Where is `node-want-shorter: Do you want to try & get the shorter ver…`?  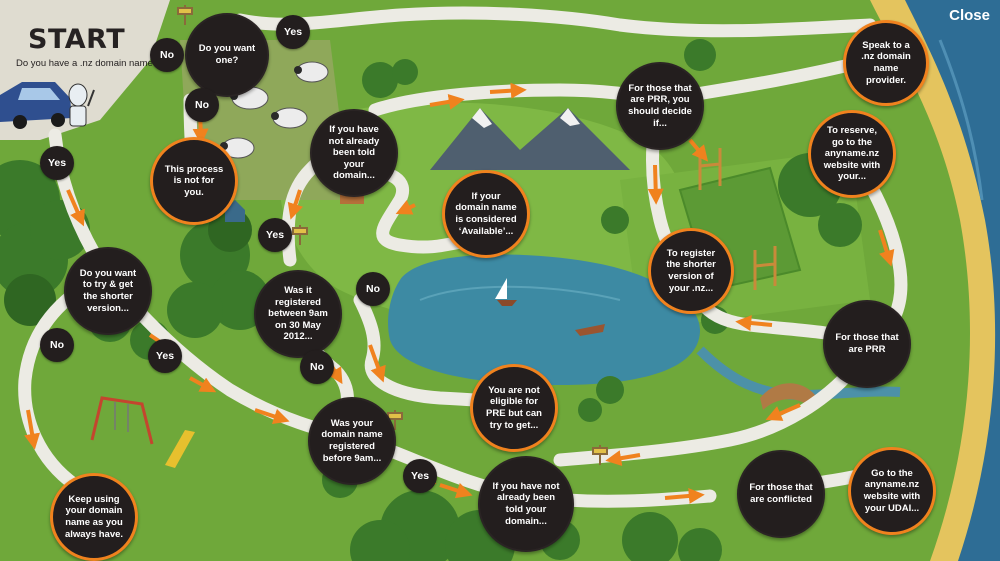 node-want-shorter: Do you want to try & get the shorter ver… is located at coordinates (108, 291).